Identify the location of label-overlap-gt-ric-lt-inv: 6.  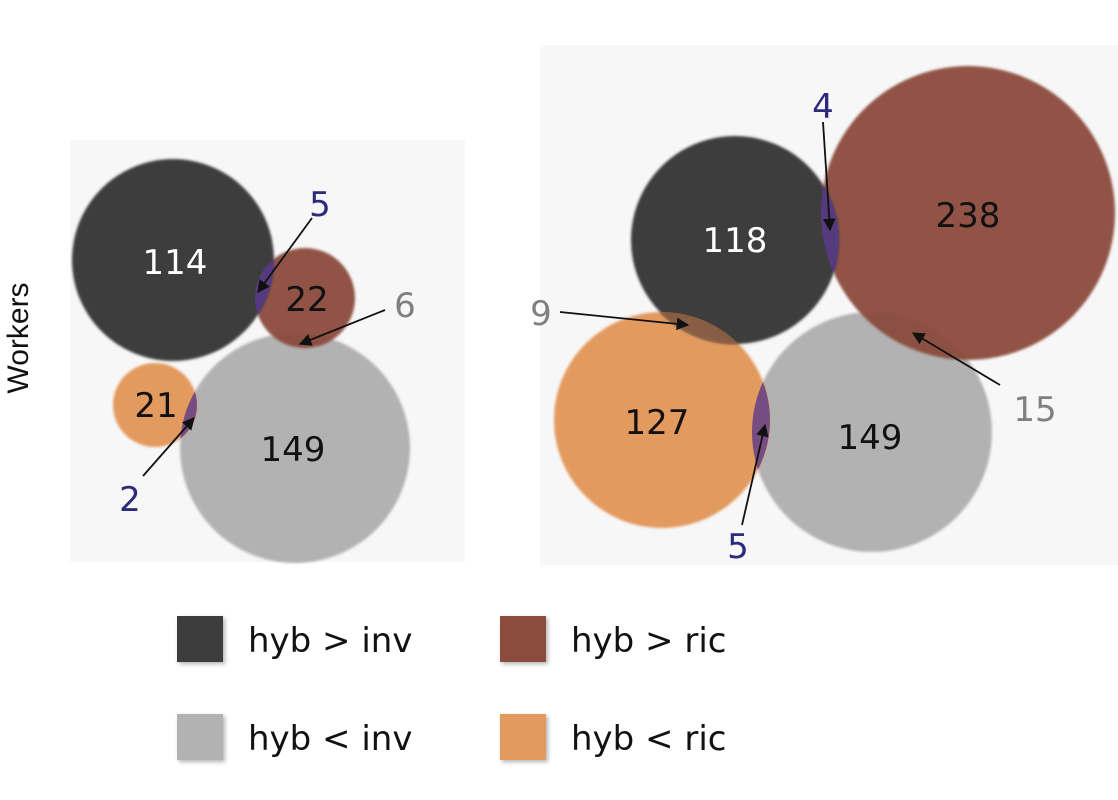
(405, 306).